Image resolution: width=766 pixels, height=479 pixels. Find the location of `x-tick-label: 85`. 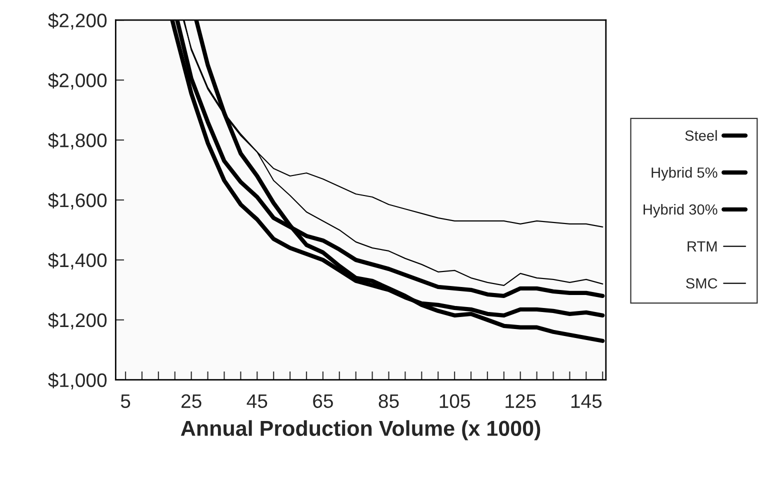

x-tick-label: 85 is located at coordinates (388, 401).